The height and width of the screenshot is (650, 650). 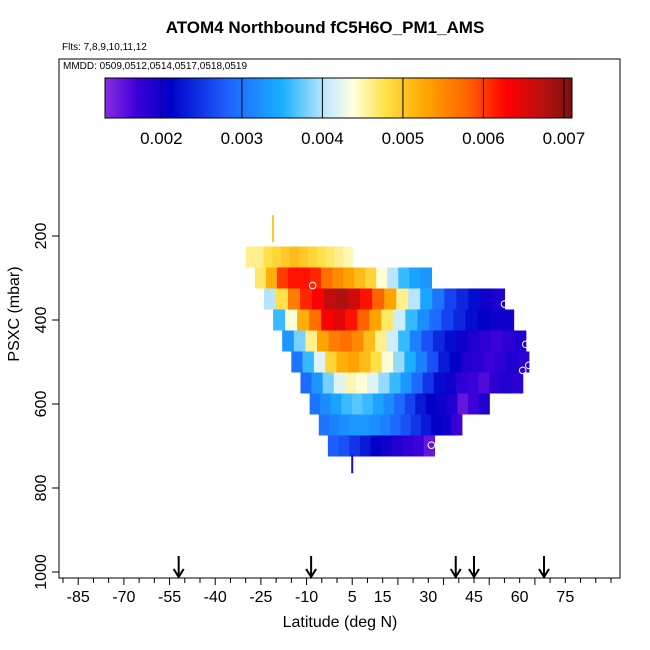 I want to click on chart-title: ATOM4 Northbound fC5H6O_PM1_AMS, so click(x=325, y=27).